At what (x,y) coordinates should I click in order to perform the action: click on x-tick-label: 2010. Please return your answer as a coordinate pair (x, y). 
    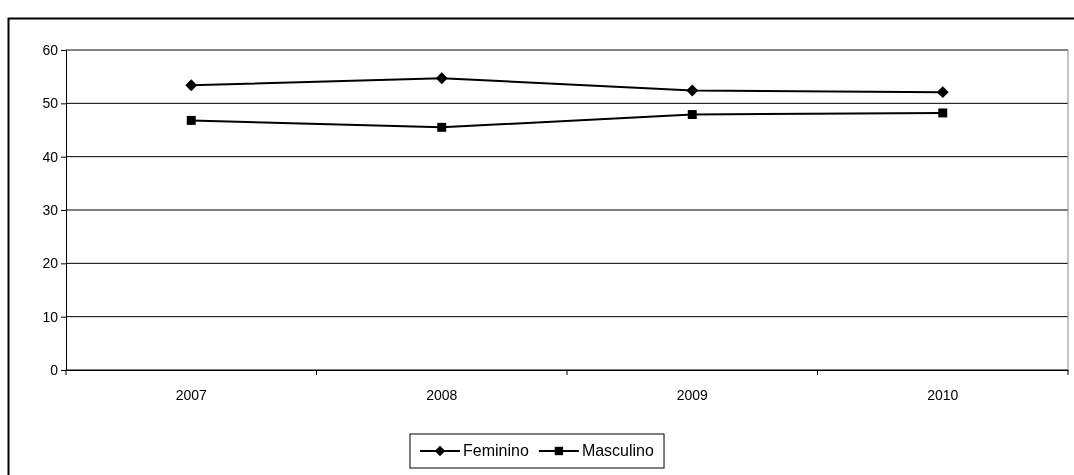
    Looking at the image, I should click on (943, 394).